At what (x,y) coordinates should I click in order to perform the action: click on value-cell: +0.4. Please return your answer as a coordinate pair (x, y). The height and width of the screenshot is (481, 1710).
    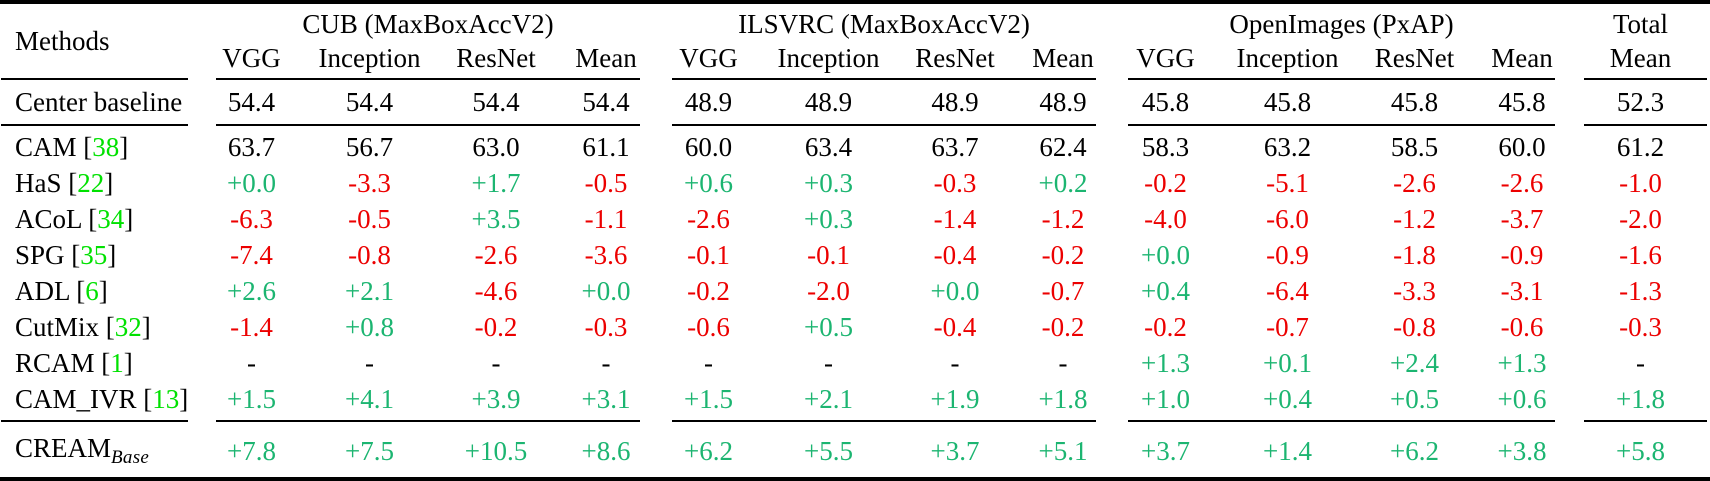
    Looking at the image, I should click on (1165, 290).